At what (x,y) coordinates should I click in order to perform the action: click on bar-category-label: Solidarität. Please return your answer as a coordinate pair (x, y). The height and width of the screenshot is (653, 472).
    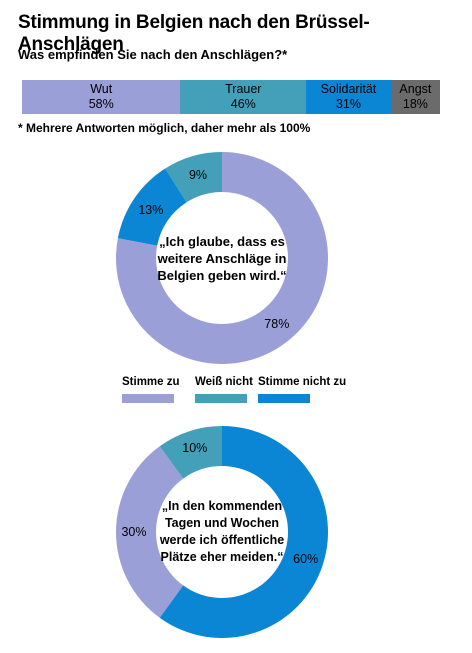
    Looking at the image, I should click on (348, 89).